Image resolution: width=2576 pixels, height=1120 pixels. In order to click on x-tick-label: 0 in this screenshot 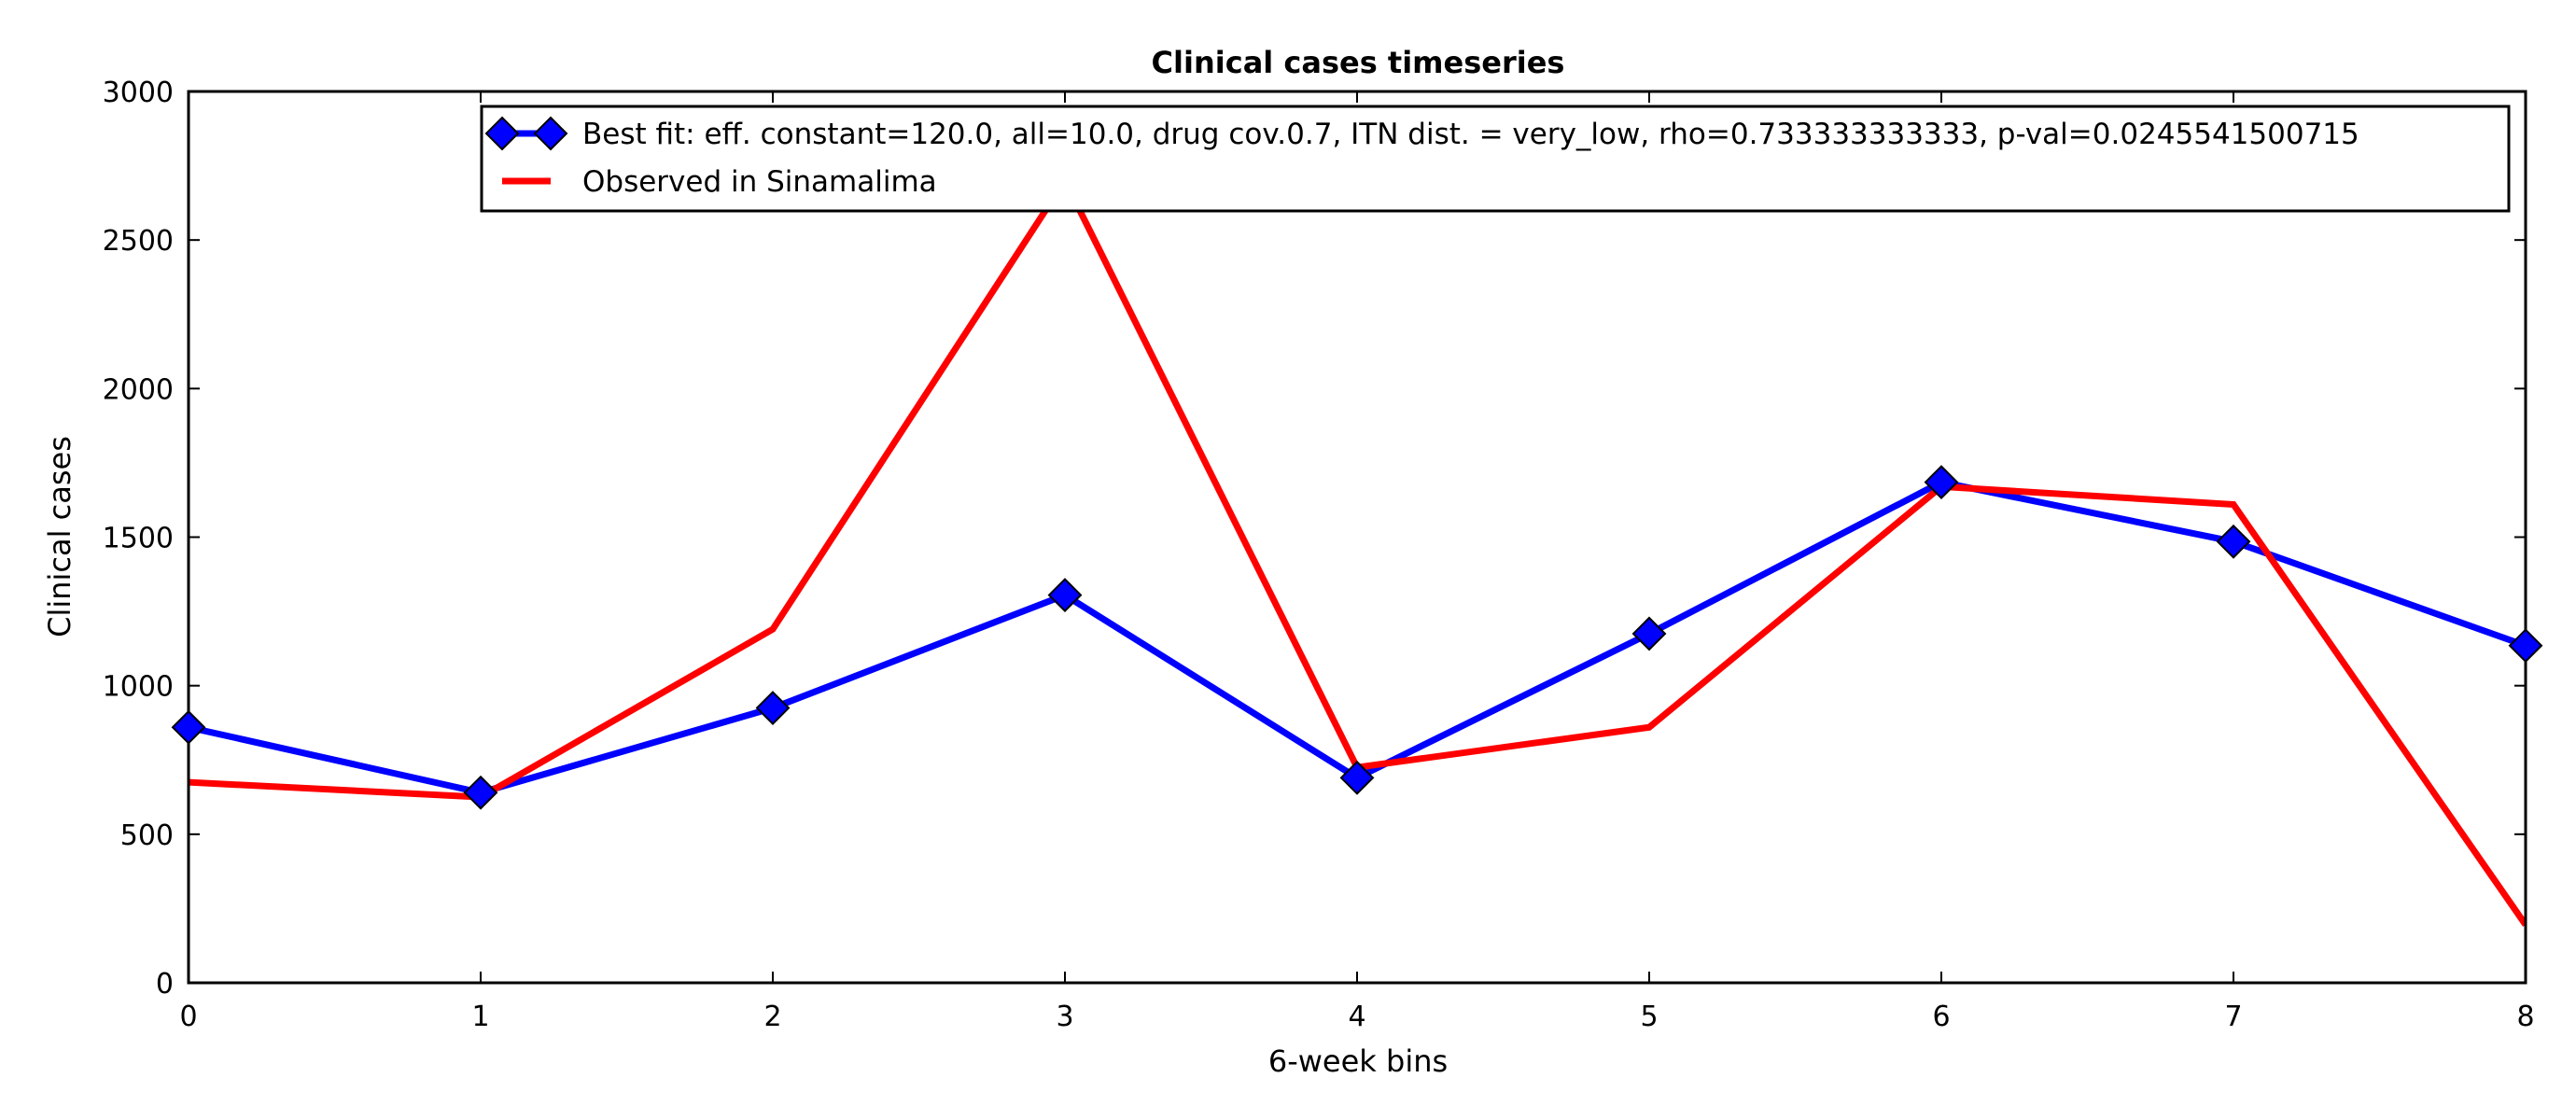, I will do `click(188, 1017)`.